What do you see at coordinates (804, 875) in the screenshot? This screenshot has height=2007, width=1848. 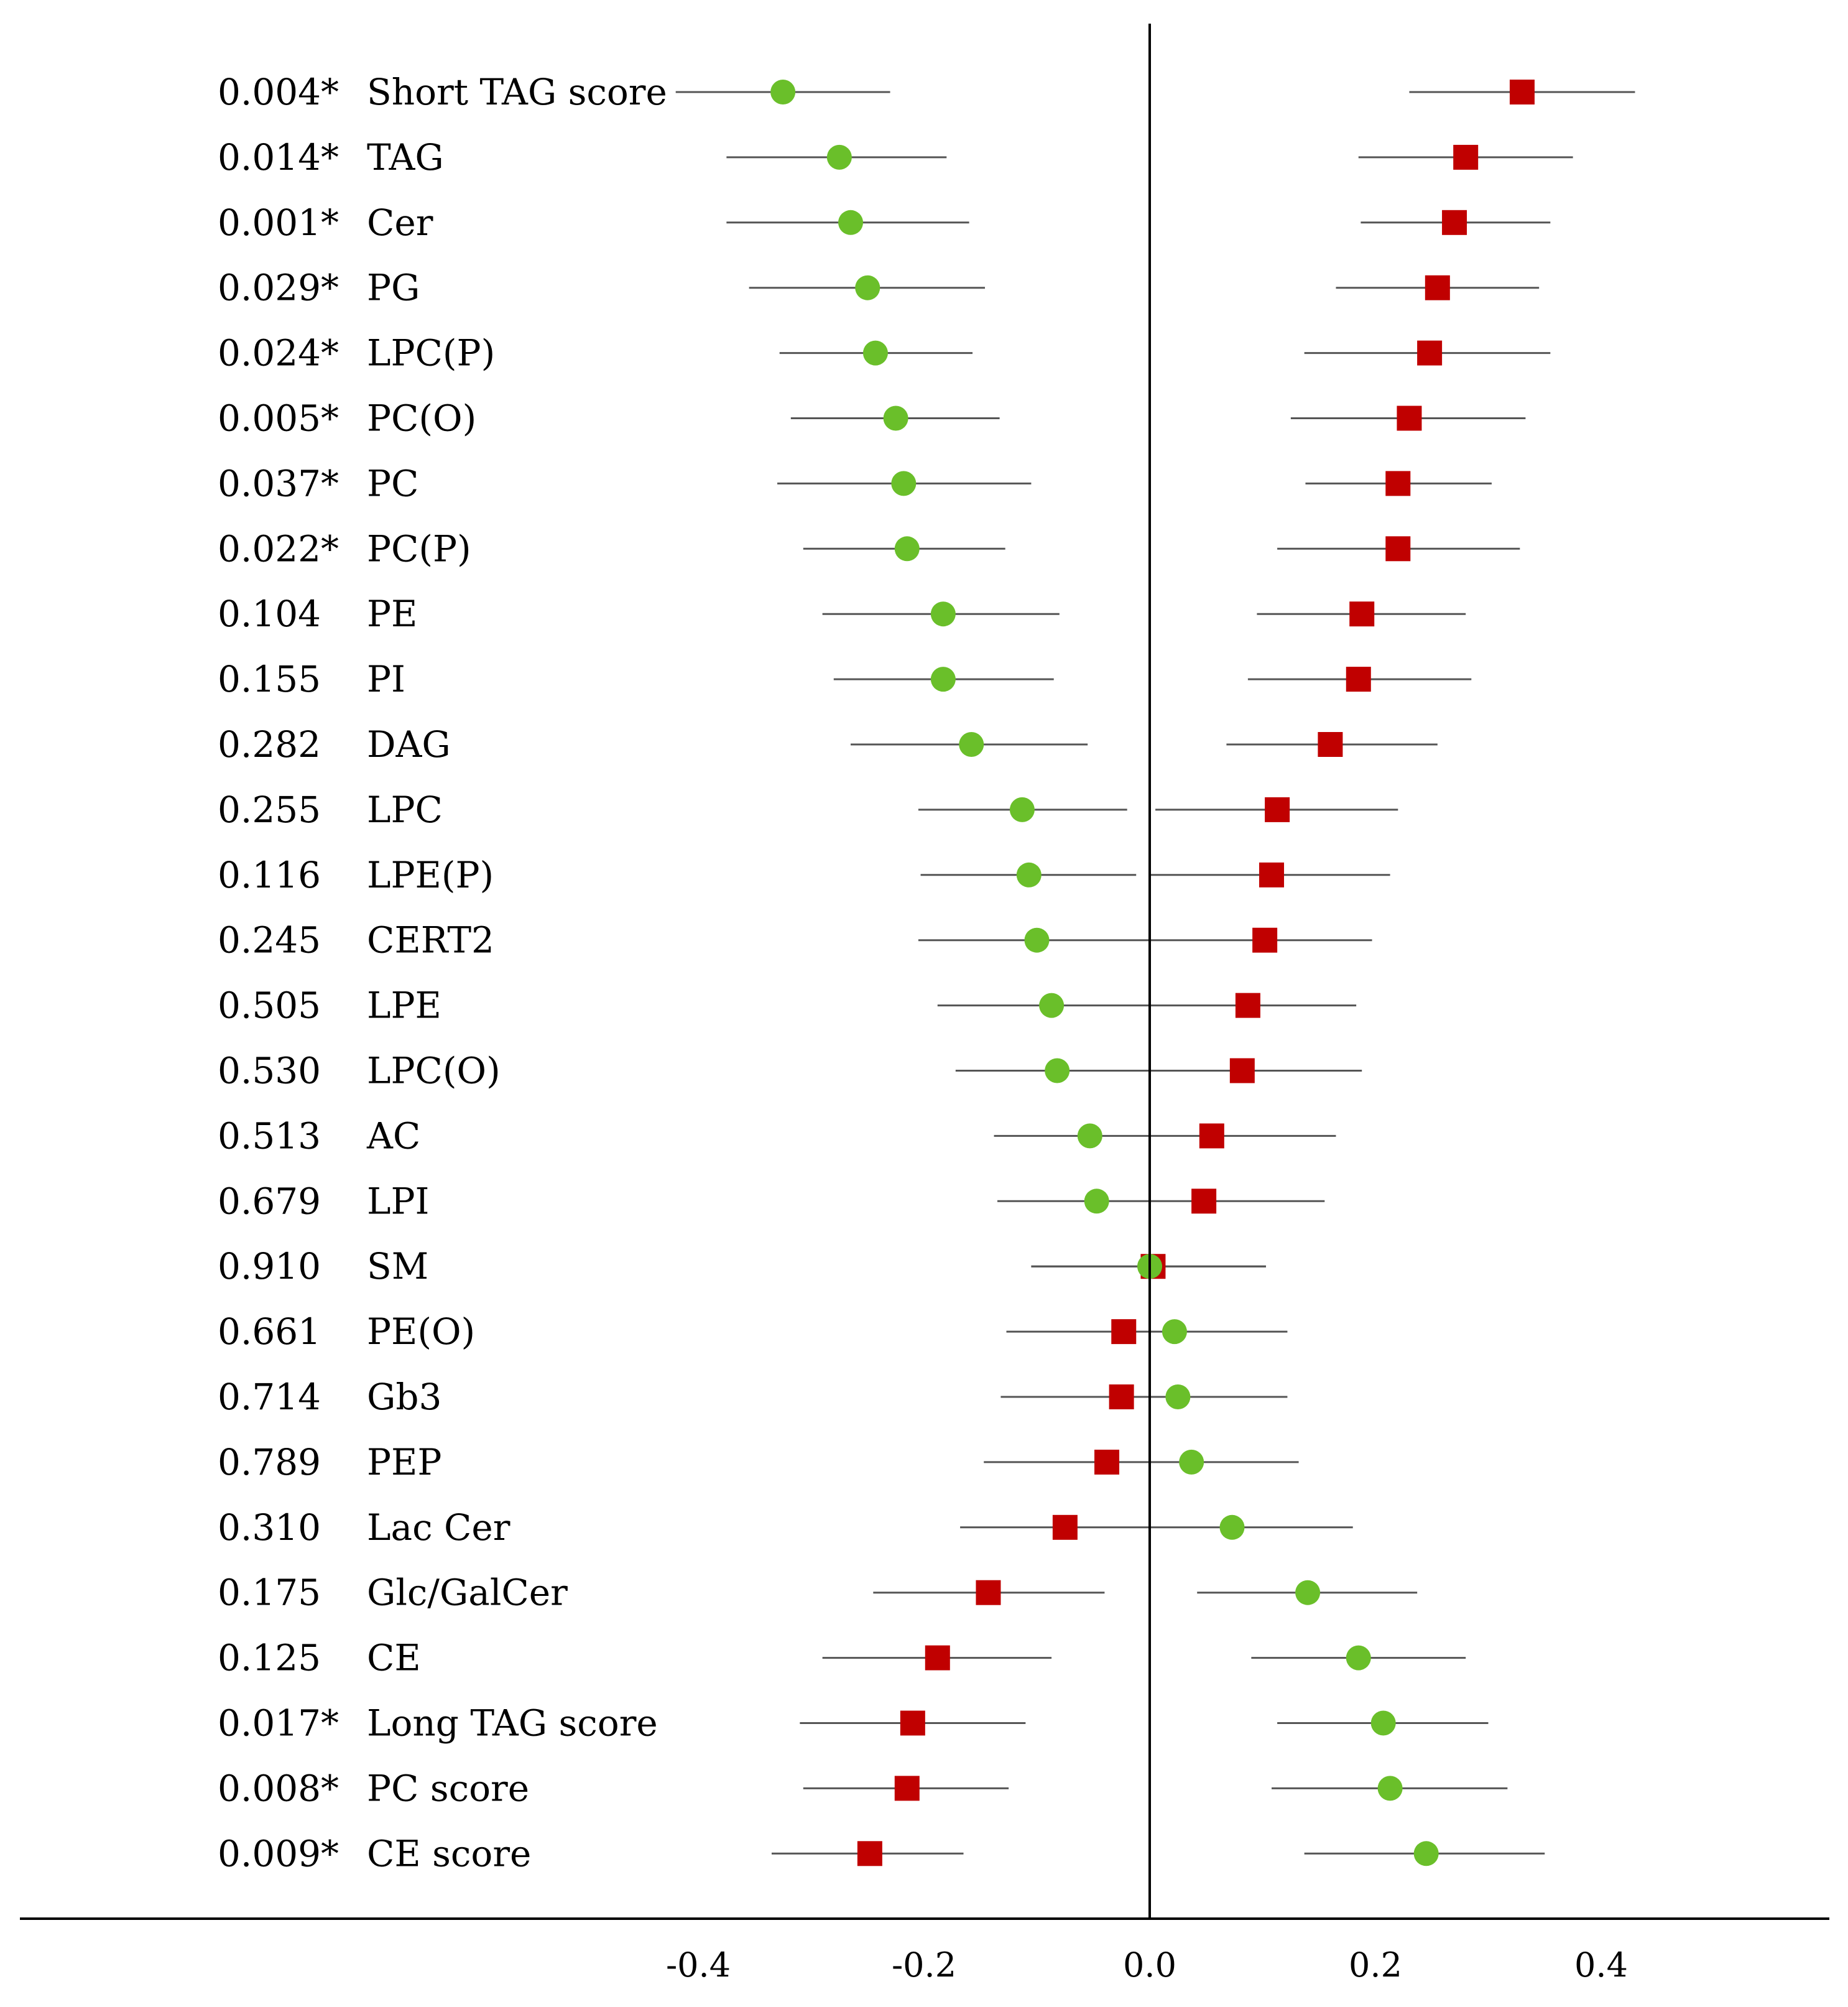 I see `forest-row: 0.116 LPE(P)` at bounding box center [804, 875].